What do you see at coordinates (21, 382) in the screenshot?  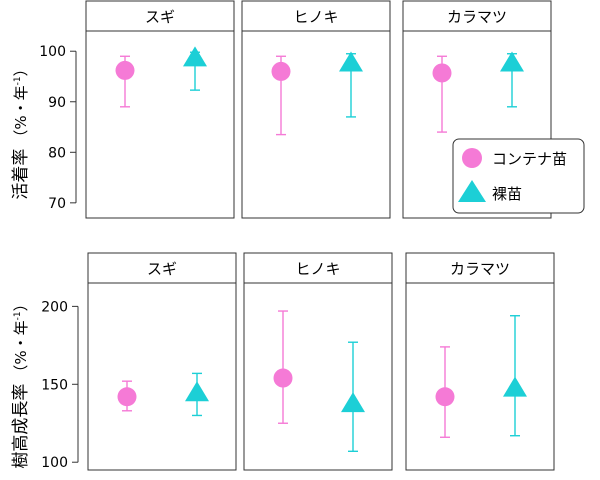 I see `y-axis-title: 樹高成長率 （%・年-1）` at bounding box center [21, 382].